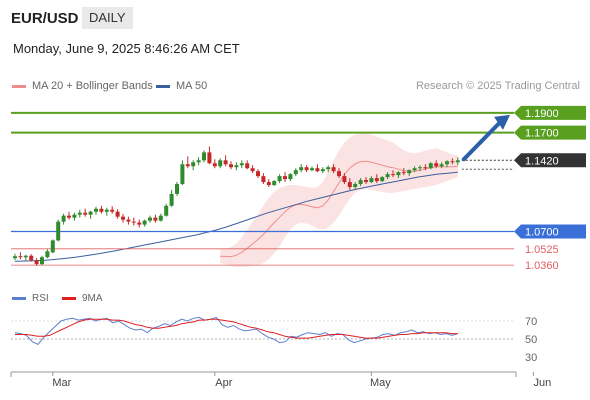 This screenshot has width=590, height=400. What do you see at coordinates (542, 134) in the screenshot?
I see `level-label-1.1700: 1.1700` at bounding box center [542, 134].